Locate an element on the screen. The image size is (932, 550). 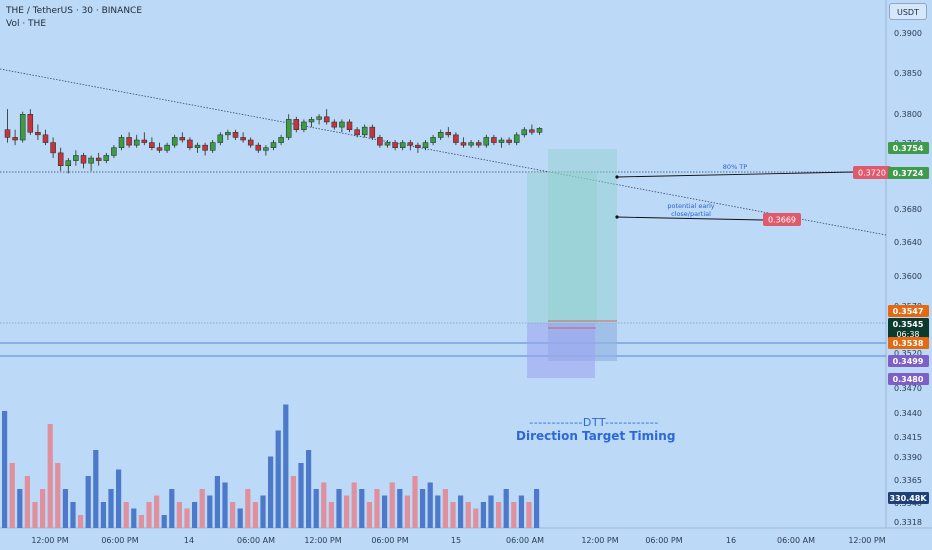
price-tick-label: 0.3640 is located at coordinates (908, 242).